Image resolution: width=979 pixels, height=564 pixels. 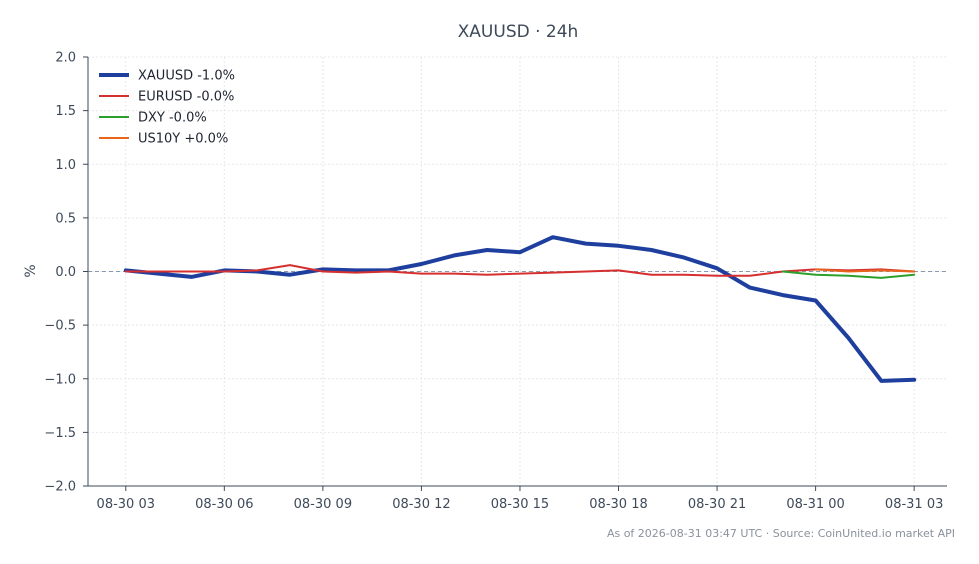 I want to click on x-tick-label: 08-30 12, so click(x=421, y=504).